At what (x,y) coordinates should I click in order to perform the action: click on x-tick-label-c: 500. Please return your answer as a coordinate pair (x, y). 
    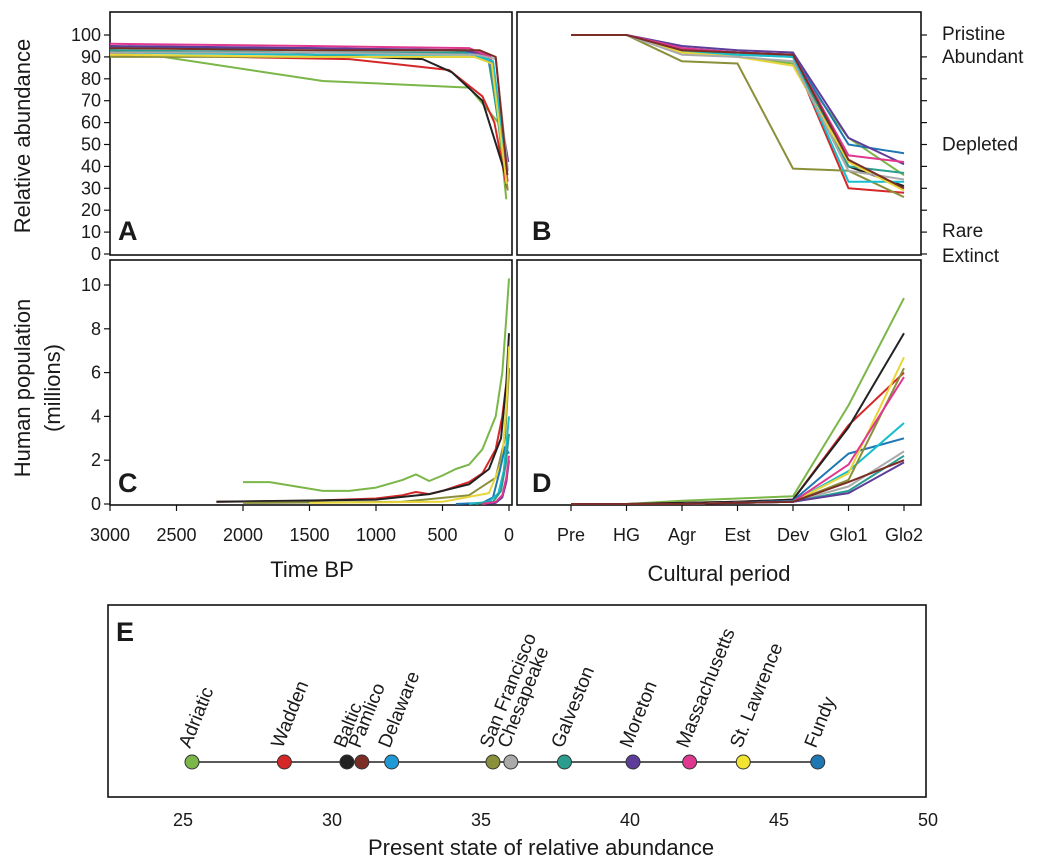
    Looking at the image, I should click on (442, 535).